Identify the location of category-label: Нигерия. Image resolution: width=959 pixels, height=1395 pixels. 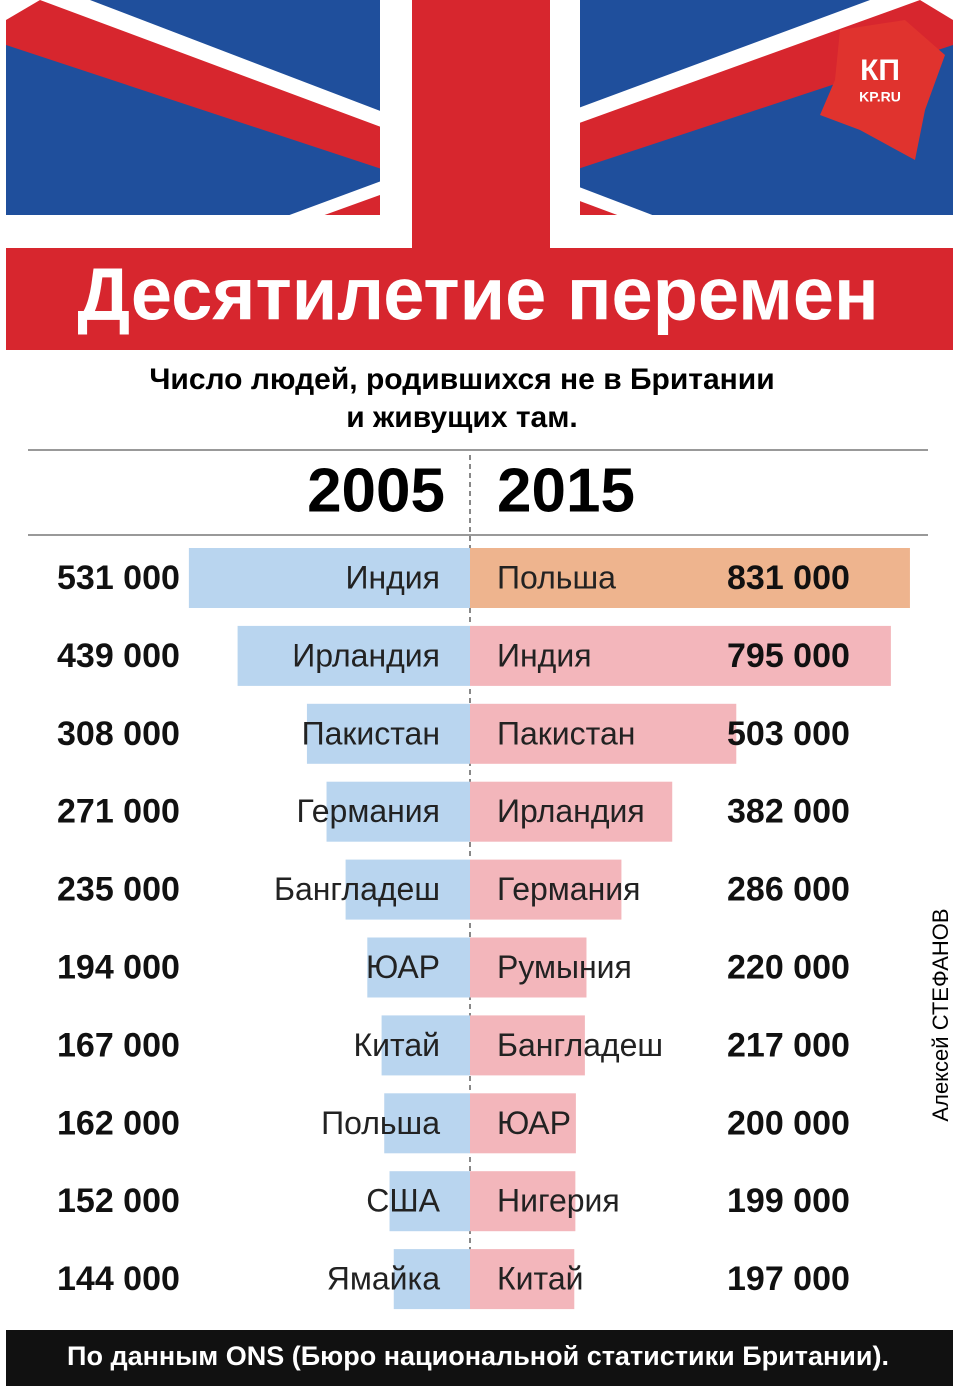
(558, 1201).